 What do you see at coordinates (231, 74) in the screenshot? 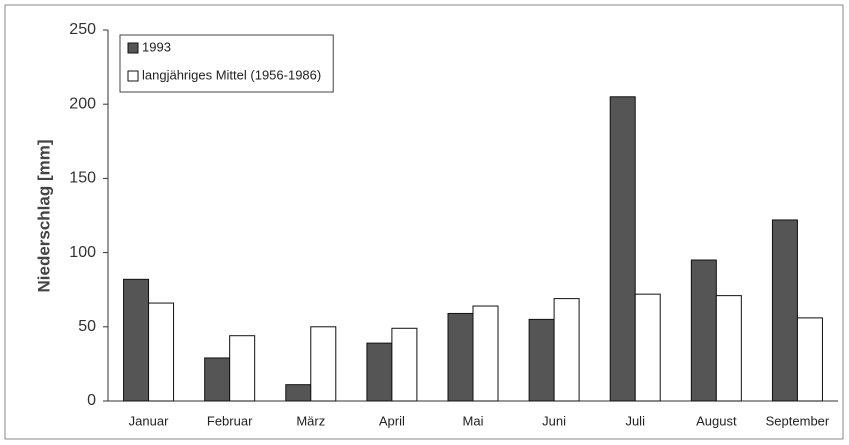
I see `legend-label: langjähriges Mittel (1956-1986)` at bounding box center [231, 74].